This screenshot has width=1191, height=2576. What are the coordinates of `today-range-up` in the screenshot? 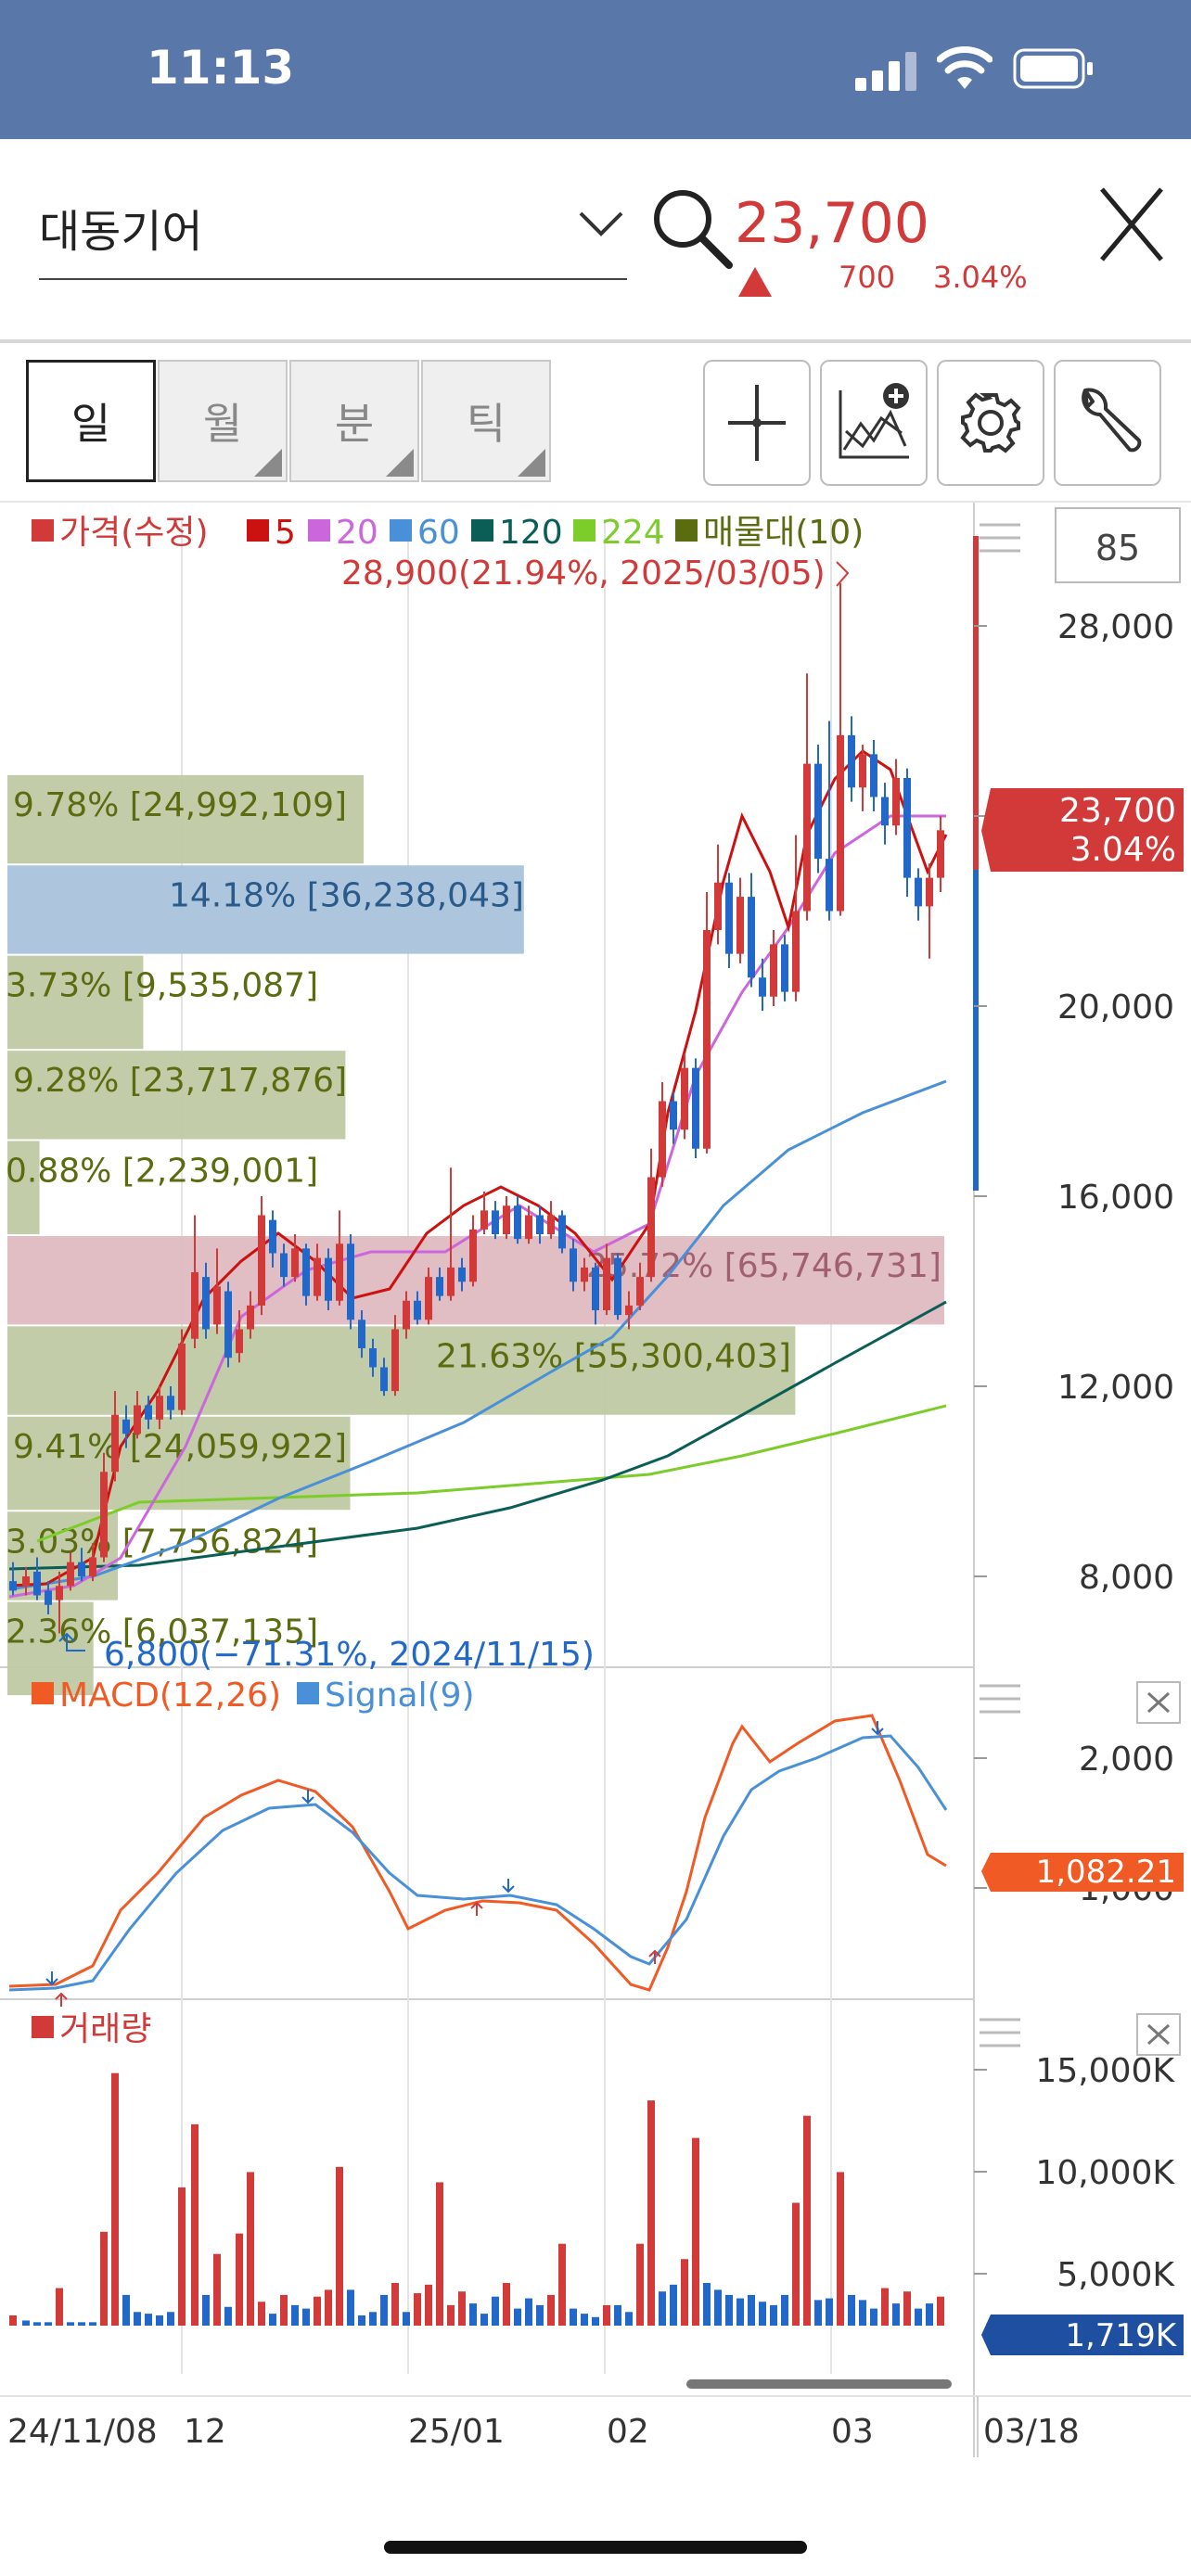 It's located at (976, 703).